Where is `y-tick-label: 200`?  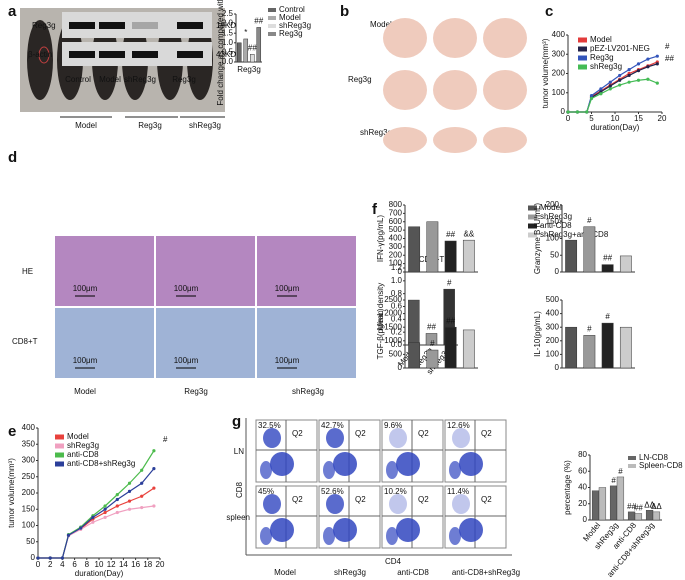
y-tick-label: 200 is located at coordinates (559, 73).